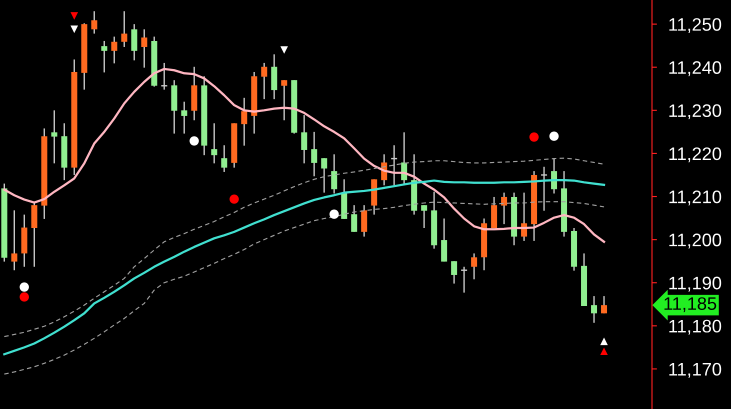 Image resolution: width=731 pixels, height=409 pixels. What do you see at coordinates (695, 370) in the screenshot?
I see `y-tick-label: 11,170` at bounding box center [695, 370].